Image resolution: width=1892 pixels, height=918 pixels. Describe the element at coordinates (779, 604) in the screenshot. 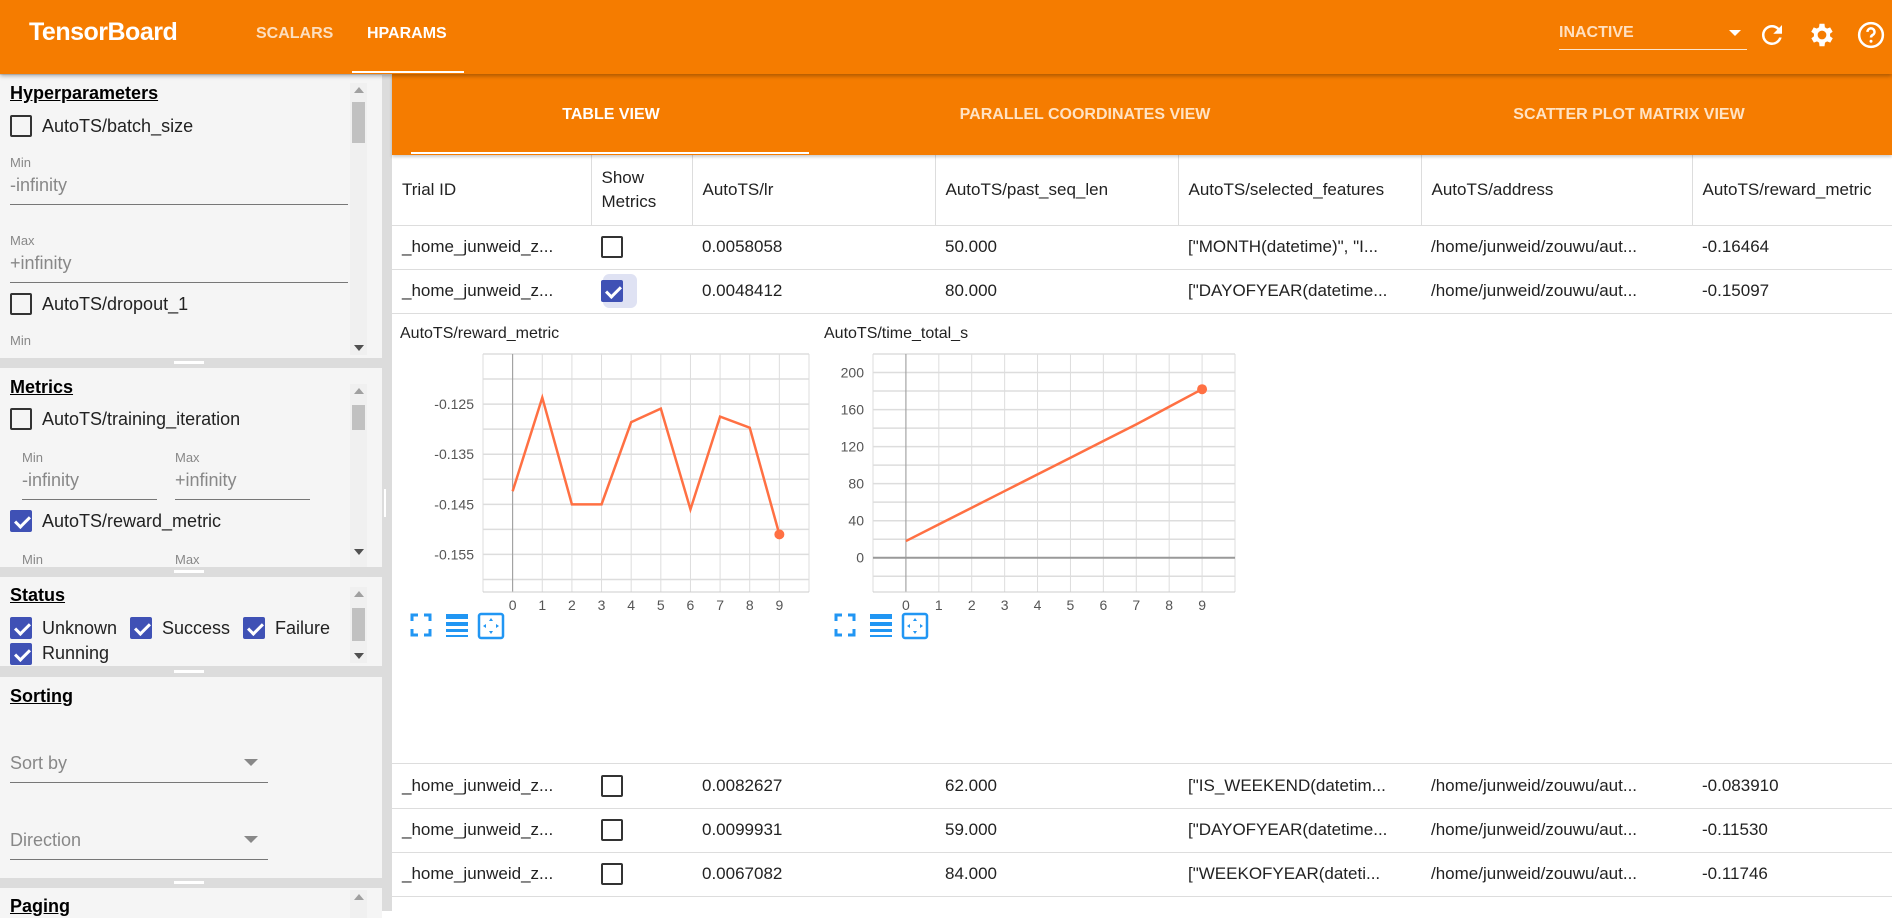

I see `x-tick-label: 9` at that location.